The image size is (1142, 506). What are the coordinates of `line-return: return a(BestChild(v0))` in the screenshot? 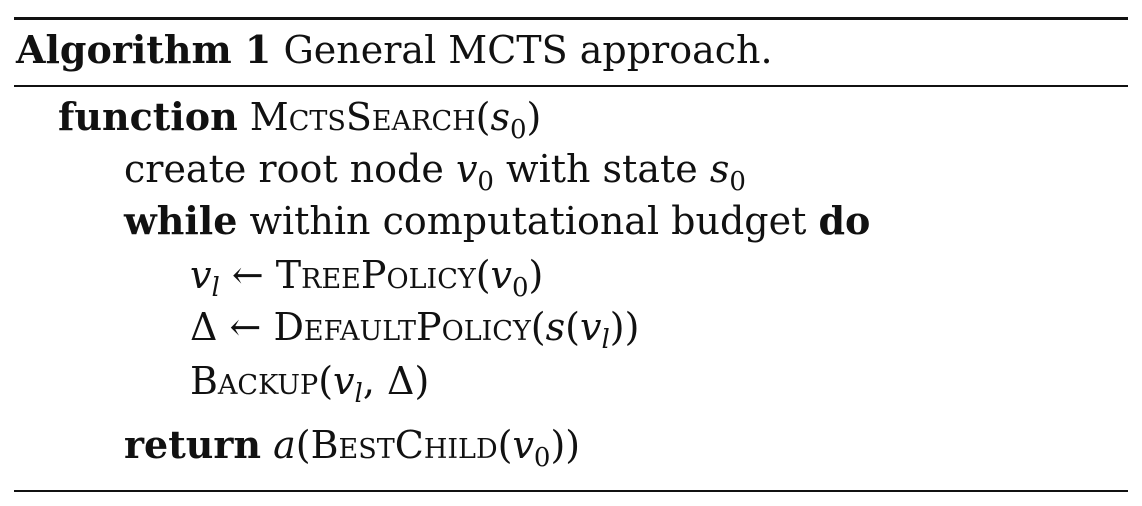 It's located at (352, 451).